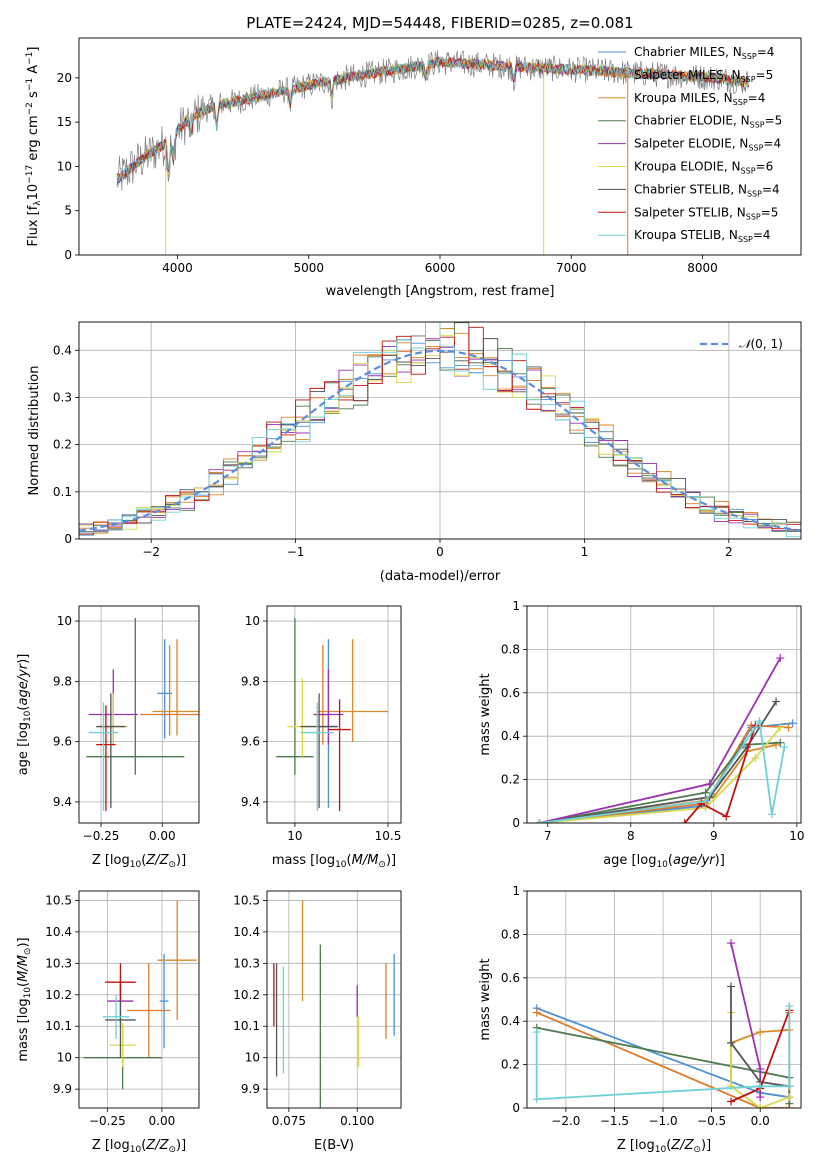 The height and width of the screenshot is (1170, 819). What do you see at coordinates (33, 225) in the screenshot?
I see `label-part: Flux [f` at bounding box center [33, 225].